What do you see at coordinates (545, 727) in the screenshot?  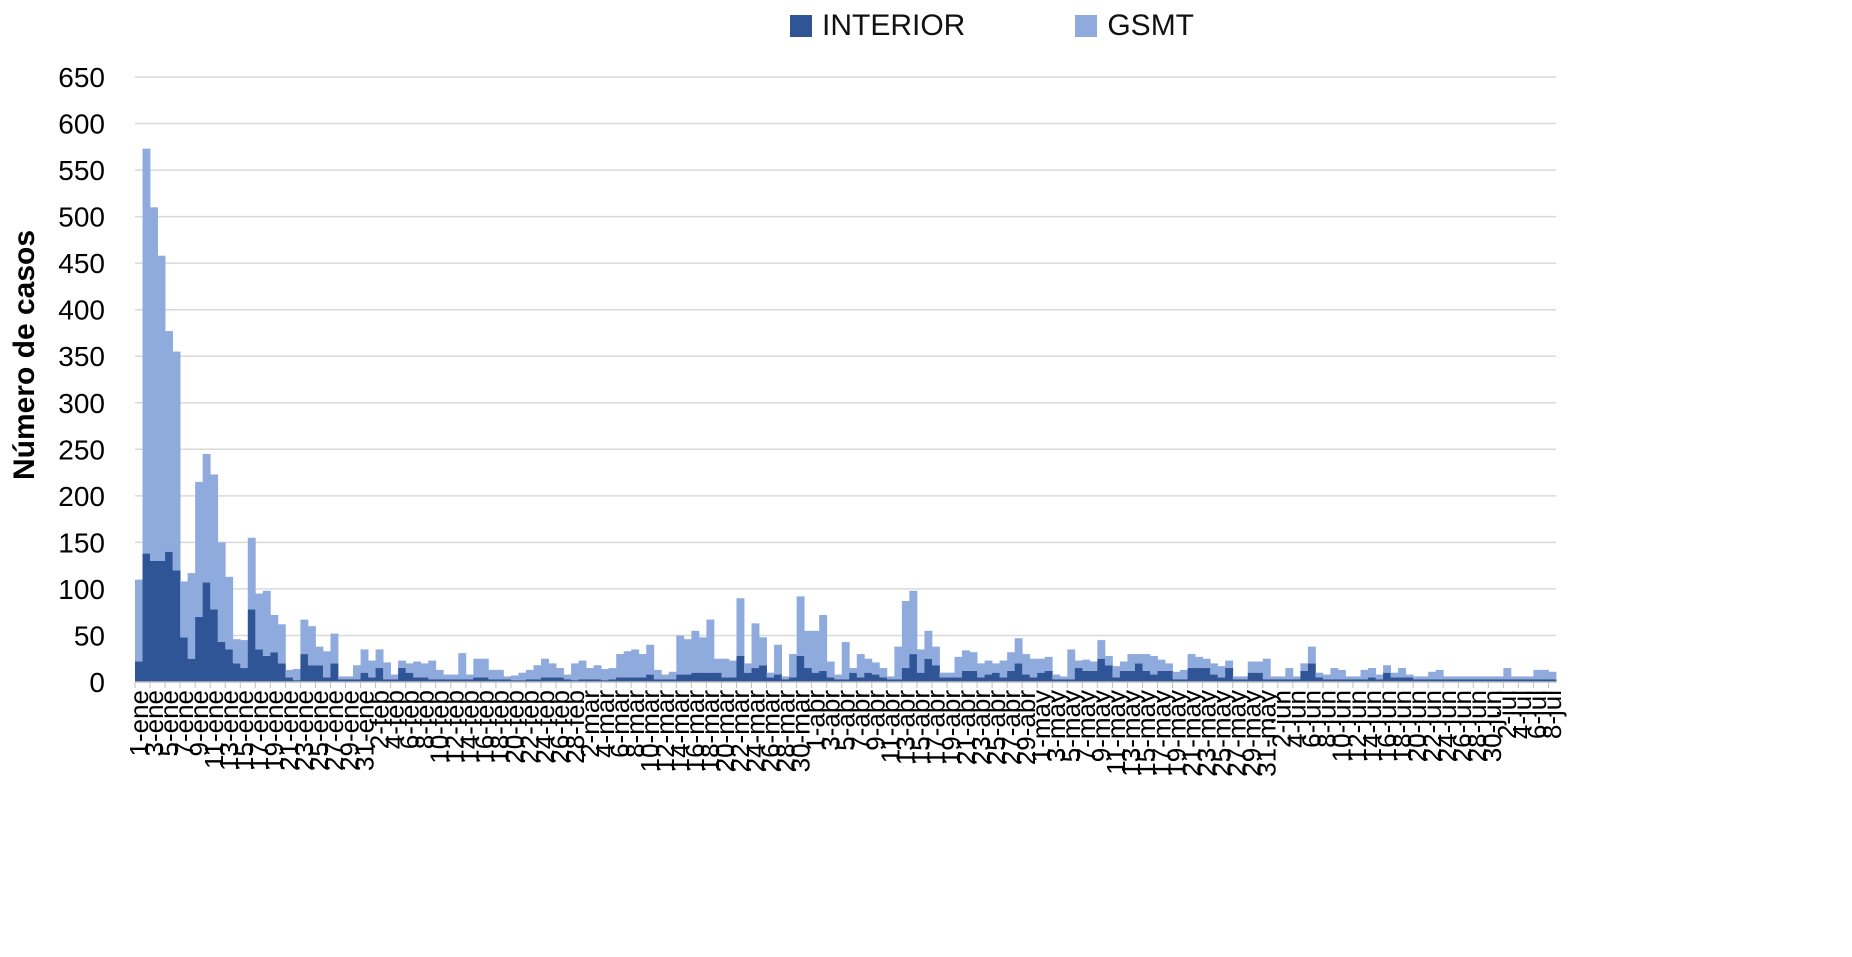 I see `x-tick-label: 24-feb` at bounding box center [545, 727].